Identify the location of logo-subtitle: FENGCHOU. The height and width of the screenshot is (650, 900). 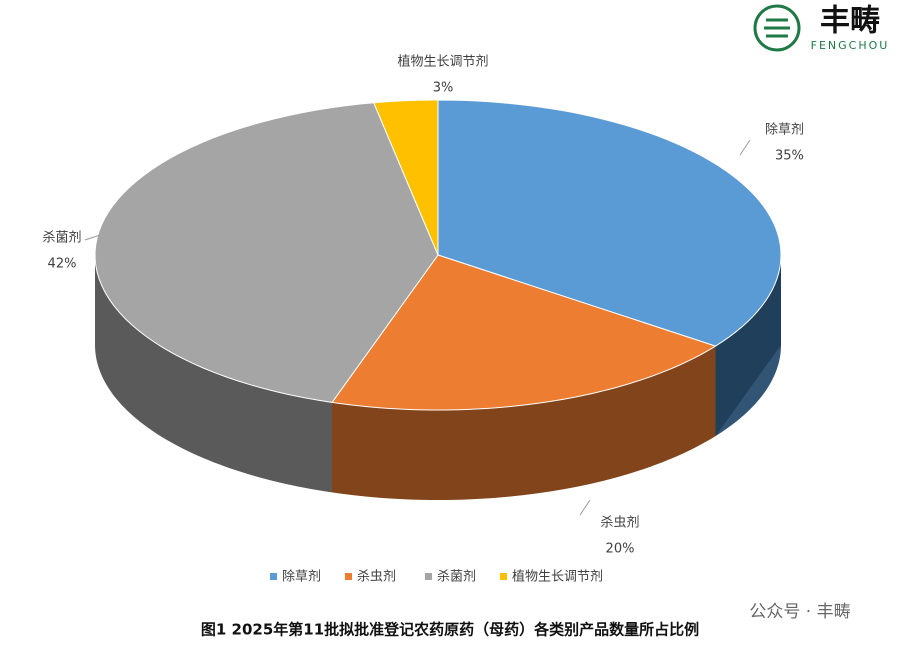
(850, 45).